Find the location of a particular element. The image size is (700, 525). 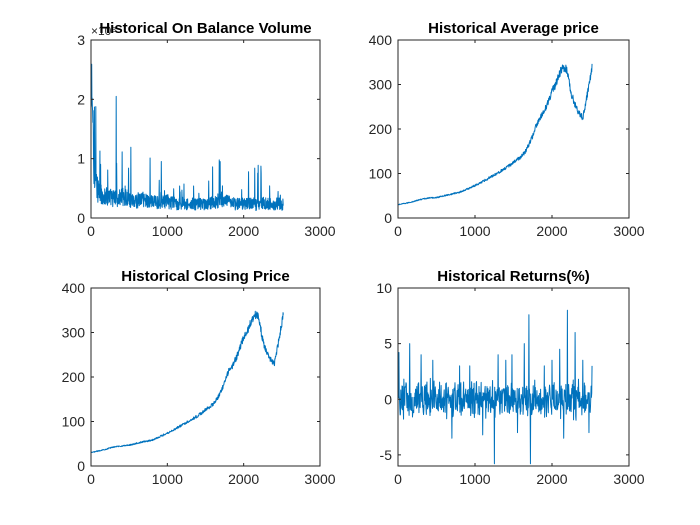

y-tick-label: 10 is located at coordinates (384, 288).